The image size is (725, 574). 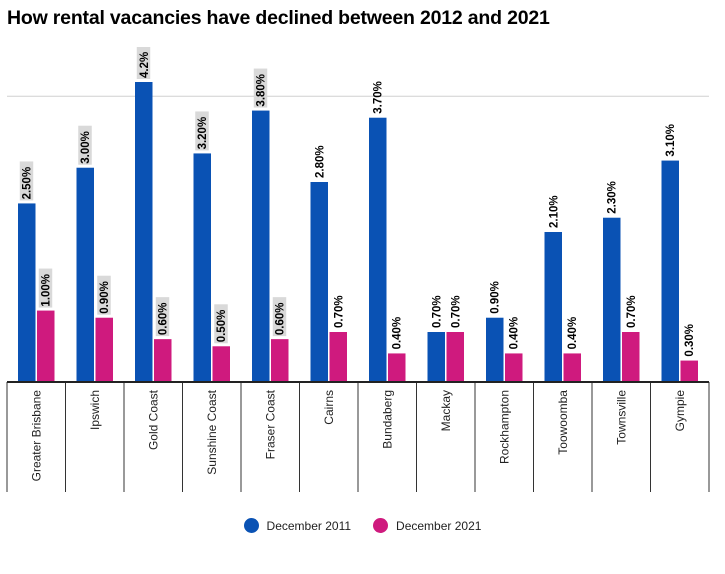 I want to click on category-label: Fraser Coast, so click(x=270, y=424).